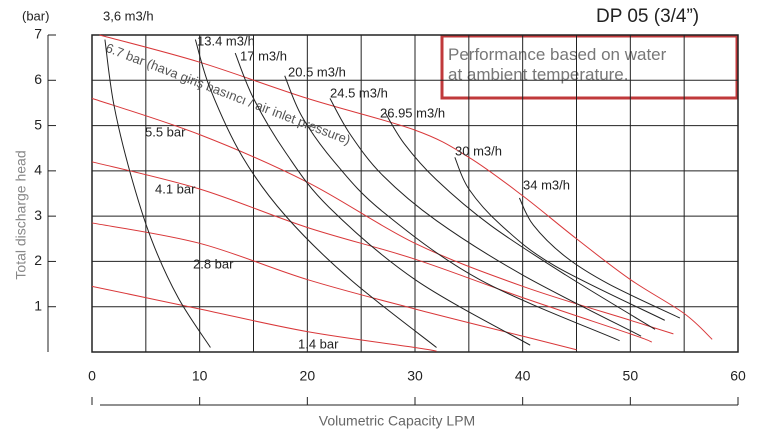 This screenshot has height=436, width=767. What do you see at coordinates (397, 421) in the screenshot?
I see `x-axis-label: Volumetric Capacity LPM` at bounding box center [397, 421].